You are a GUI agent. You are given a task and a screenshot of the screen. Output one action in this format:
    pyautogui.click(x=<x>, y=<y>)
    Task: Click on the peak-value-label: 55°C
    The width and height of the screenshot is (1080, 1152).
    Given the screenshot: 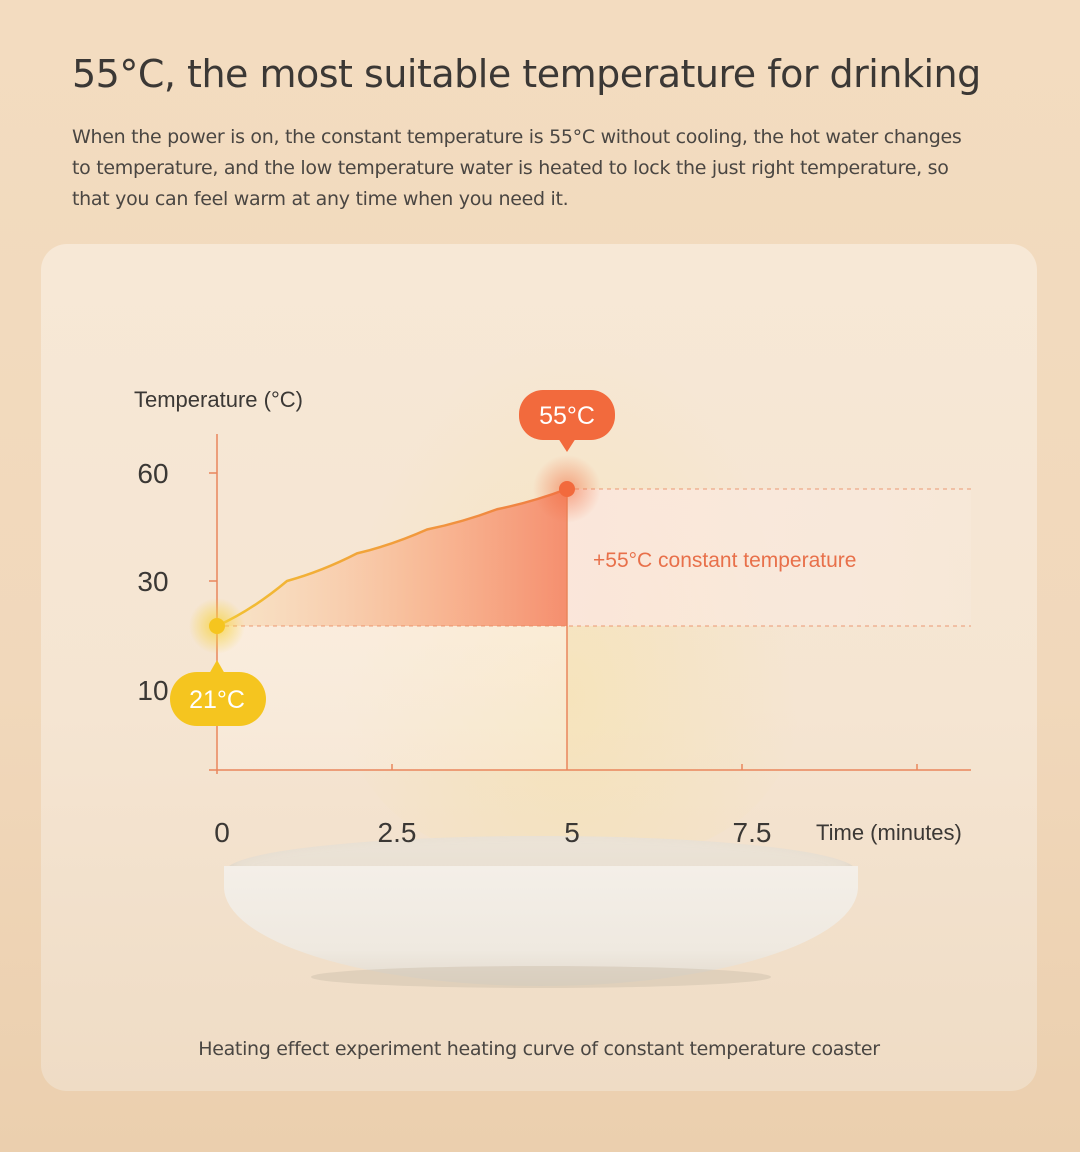 What is the action you would take?
    pyautogui.click(x=567, y=416)
    